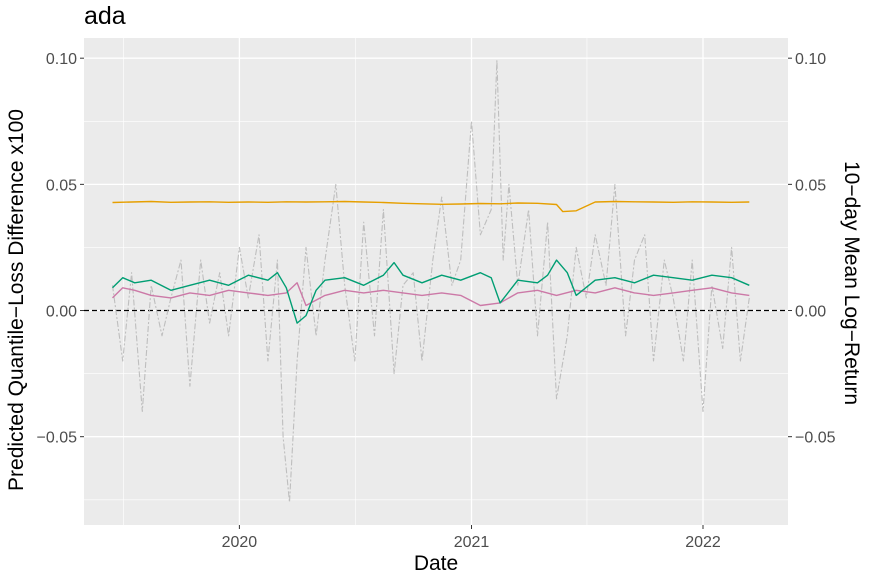  I want to click on y-axis-right-ticks: −0.05 0.00 0.05 0.10, so click(812, 249).